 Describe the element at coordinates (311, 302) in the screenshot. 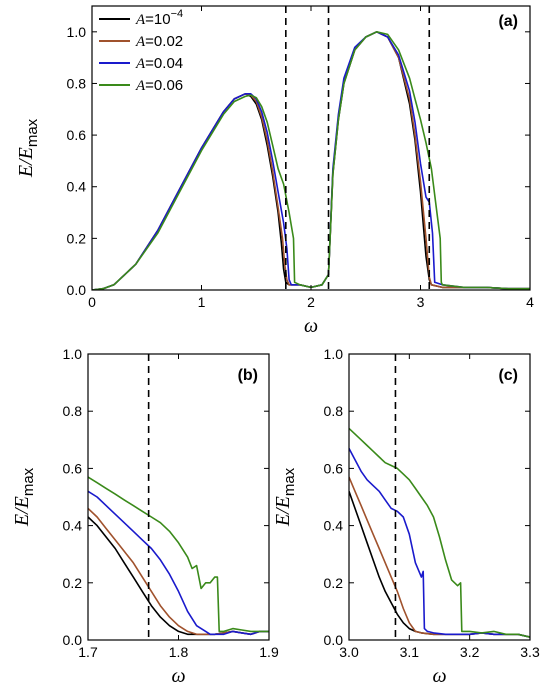

I see `x-tick-label: 2` at that location.